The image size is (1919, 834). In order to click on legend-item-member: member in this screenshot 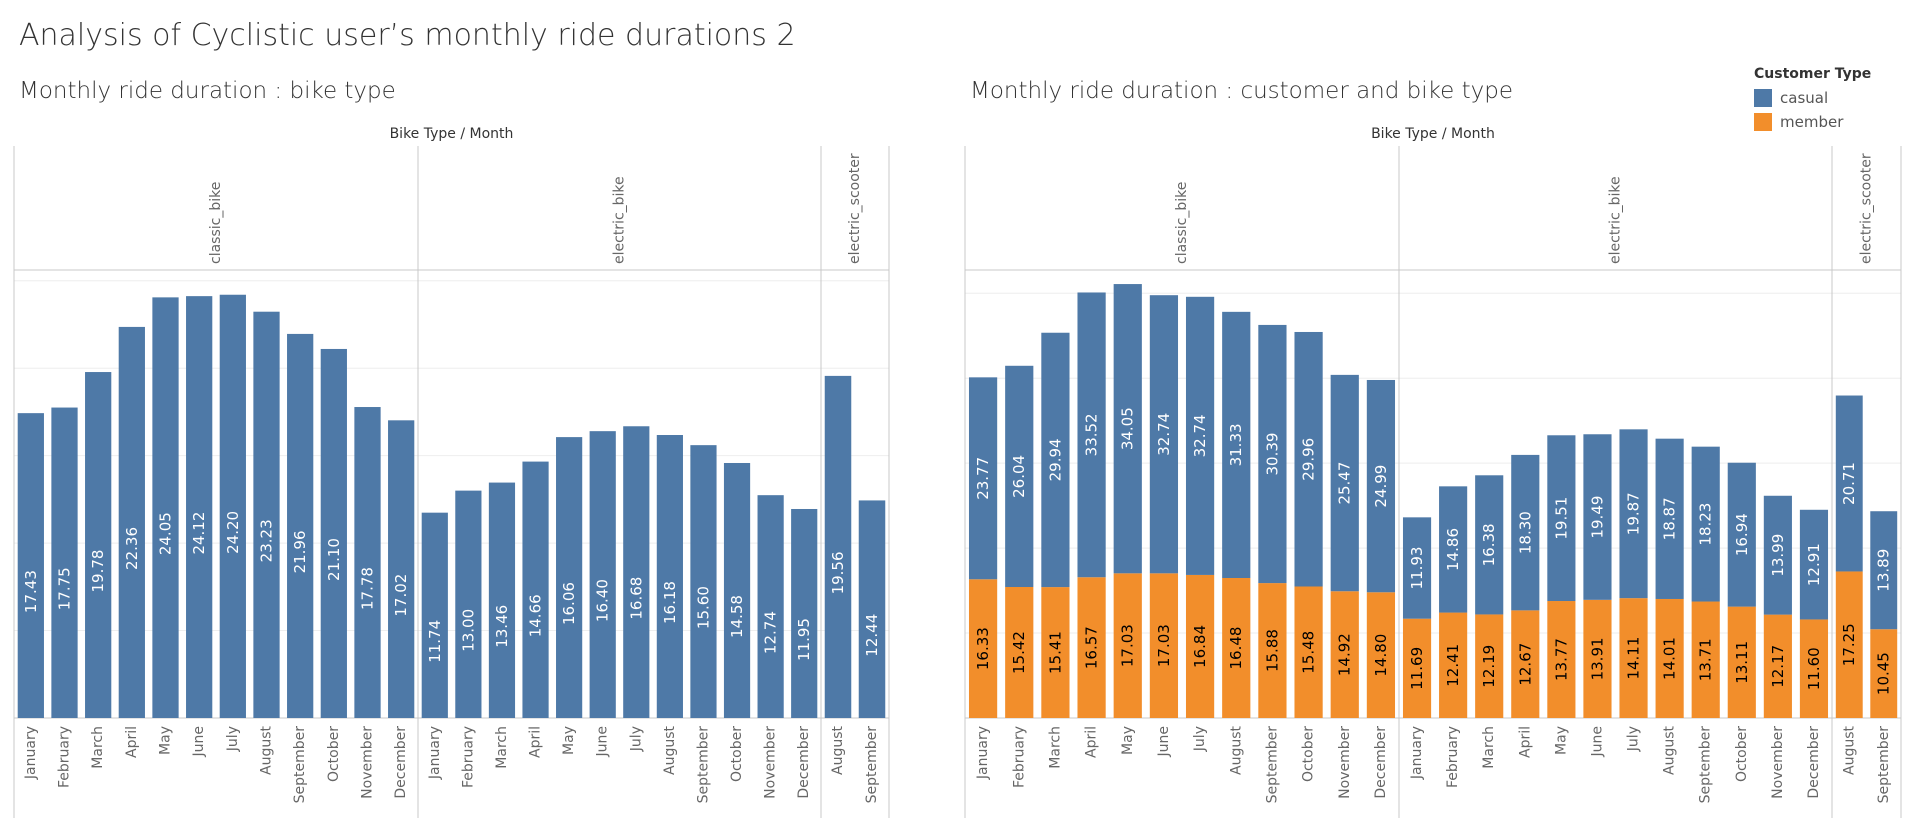, I will do `click(1812, 122)`.